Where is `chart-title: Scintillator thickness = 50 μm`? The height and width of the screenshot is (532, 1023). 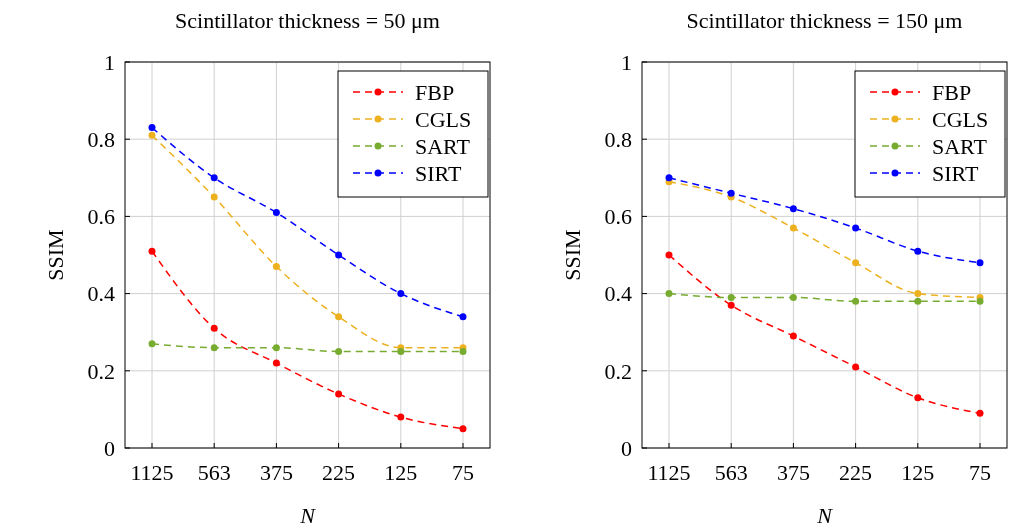 chart-title: Scintillator thickness = 50 μm is located at coordinates (307, 20).